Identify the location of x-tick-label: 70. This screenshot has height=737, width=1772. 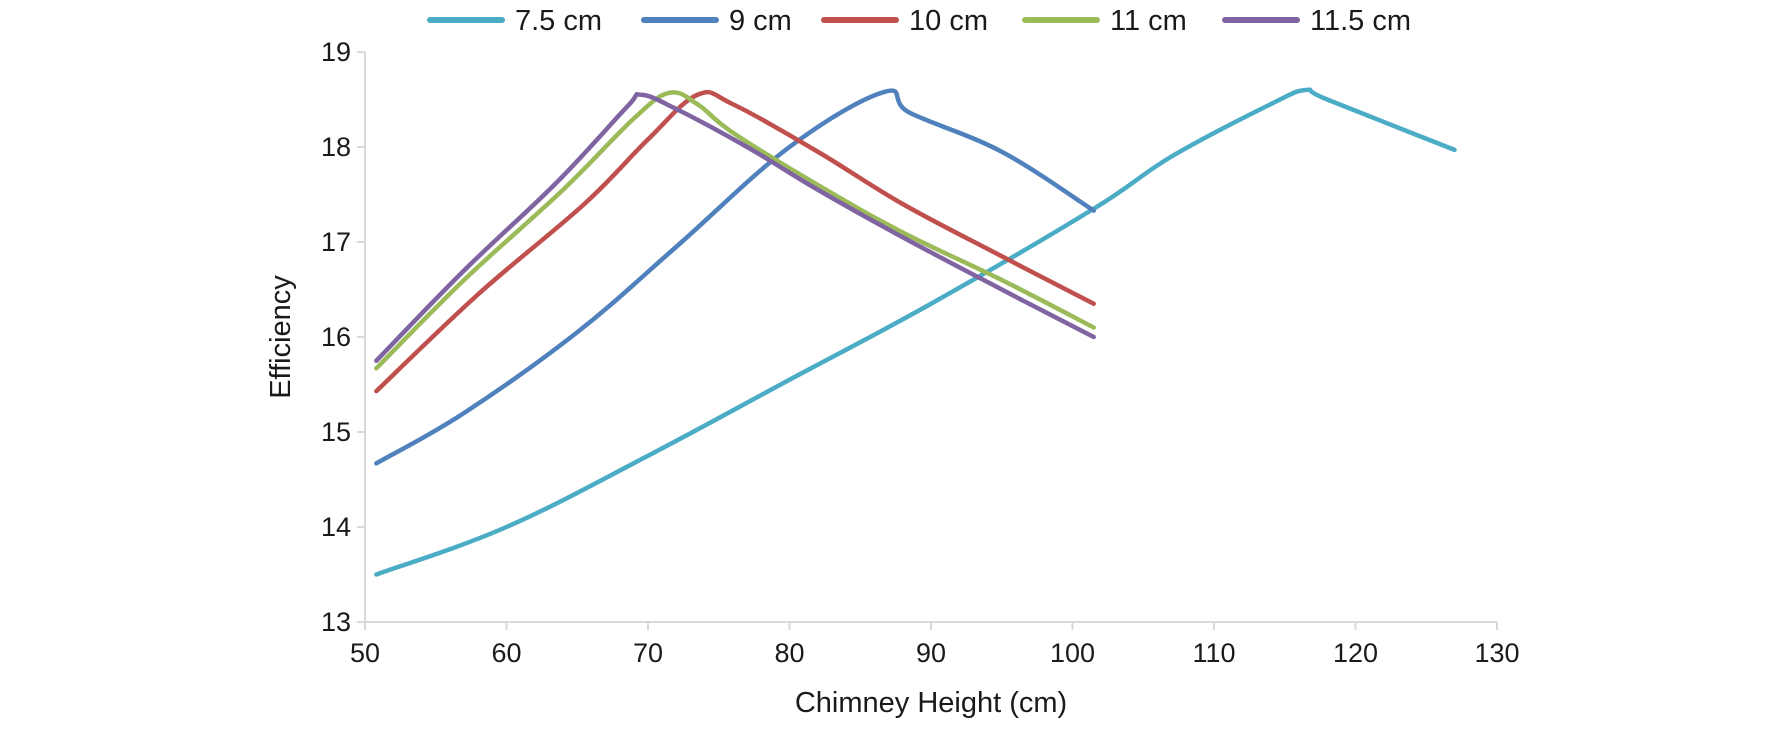
(648, 653).